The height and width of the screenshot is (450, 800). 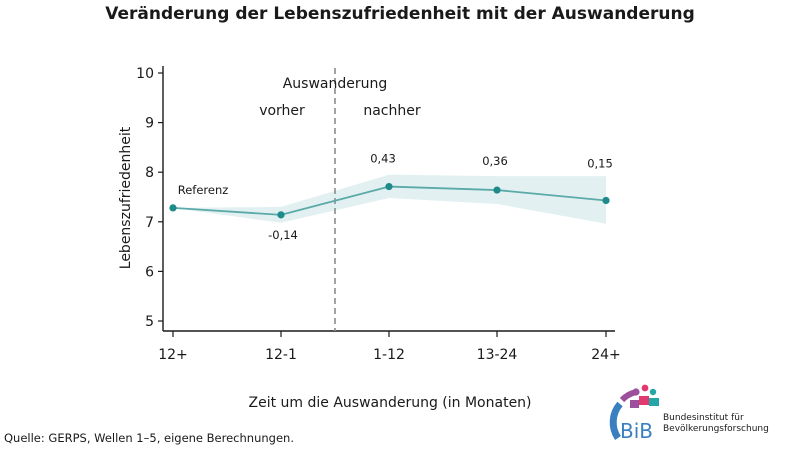 What do you see at coordinates (149, 124) in the screenshot?
I see `y-tick-label: 9` at bounding box center [149, 124].